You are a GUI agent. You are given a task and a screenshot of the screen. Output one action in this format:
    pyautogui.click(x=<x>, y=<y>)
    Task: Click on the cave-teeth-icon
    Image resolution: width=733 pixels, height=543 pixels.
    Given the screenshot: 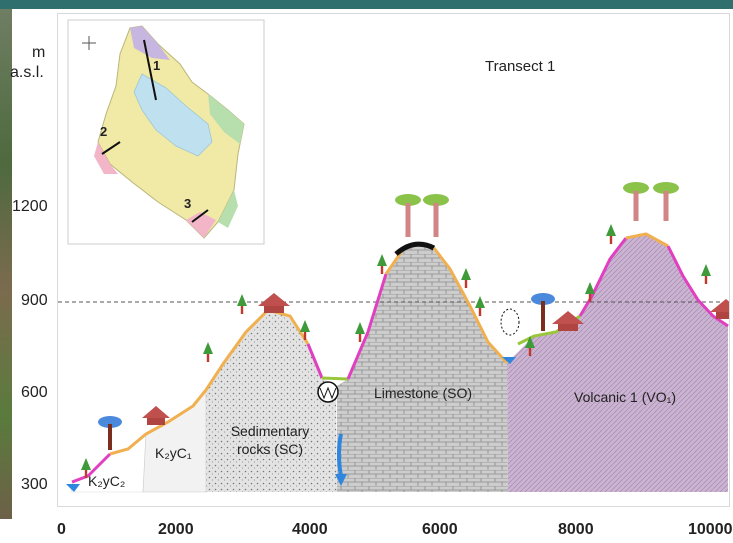 What is the action you would take?
    pyautogui.click(x=328, y=393)
    